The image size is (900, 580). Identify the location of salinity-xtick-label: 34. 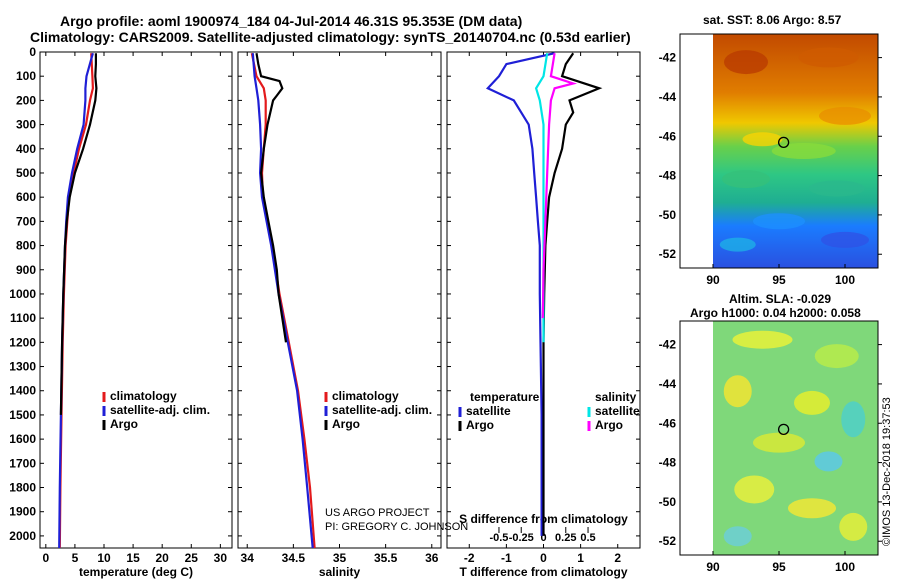
(248, 558).